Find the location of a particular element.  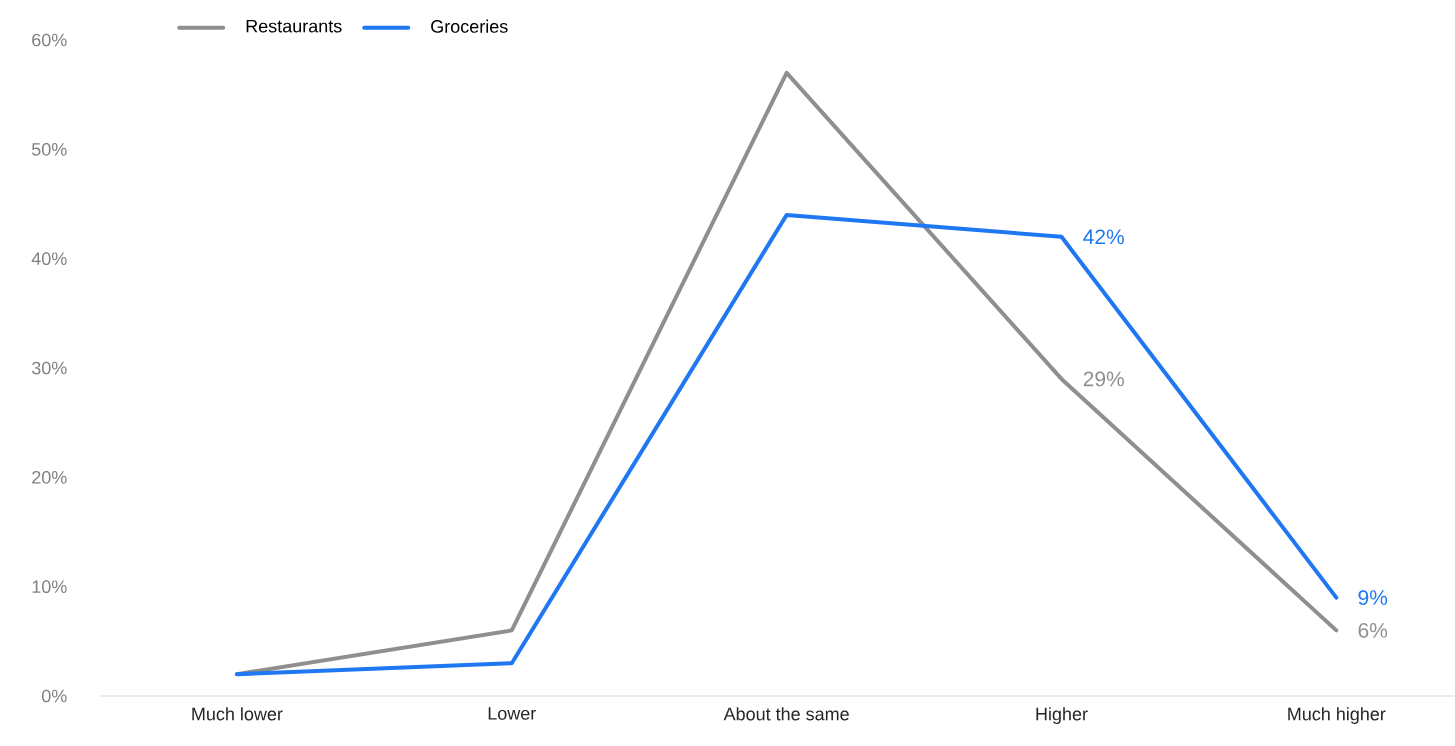

x-tick-label: About the same is located at coordinates (786, 714).